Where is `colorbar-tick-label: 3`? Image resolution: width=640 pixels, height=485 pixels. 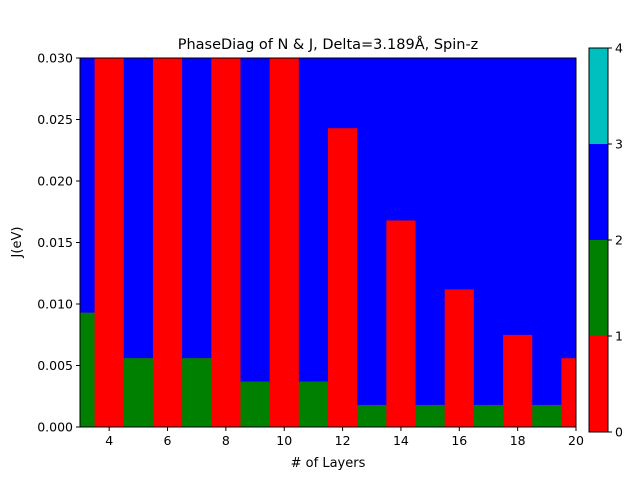 colorbar-tick-label: 3 is located at coordinates (619, 144).